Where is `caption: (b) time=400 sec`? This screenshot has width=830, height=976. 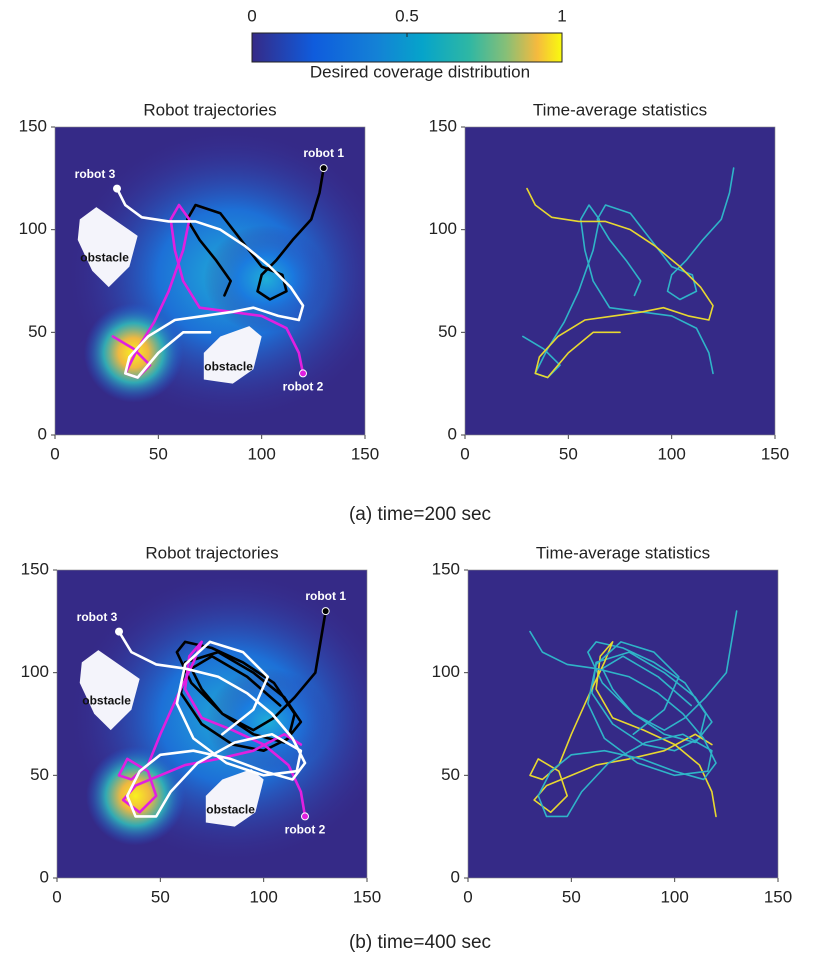
caption: (b) time=400 sec is located at coordinates (420, 942).